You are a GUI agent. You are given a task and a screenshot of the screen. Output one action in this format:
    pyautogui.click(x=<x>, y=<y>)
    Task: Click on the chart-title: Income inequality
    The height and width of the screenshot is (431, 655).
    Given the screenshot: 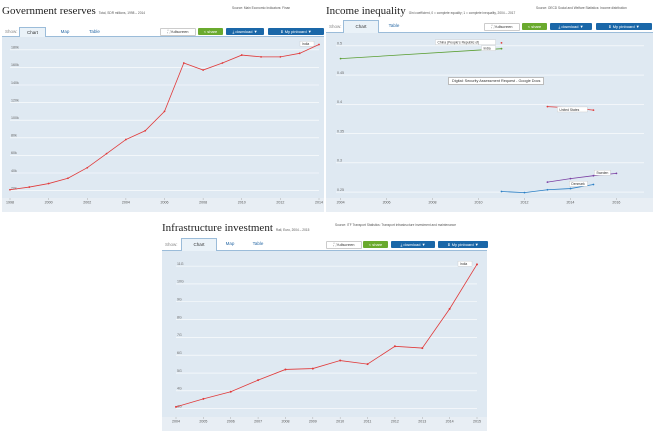 What is the action you would take?
    pyautogui.click(x=366, y=11)
    